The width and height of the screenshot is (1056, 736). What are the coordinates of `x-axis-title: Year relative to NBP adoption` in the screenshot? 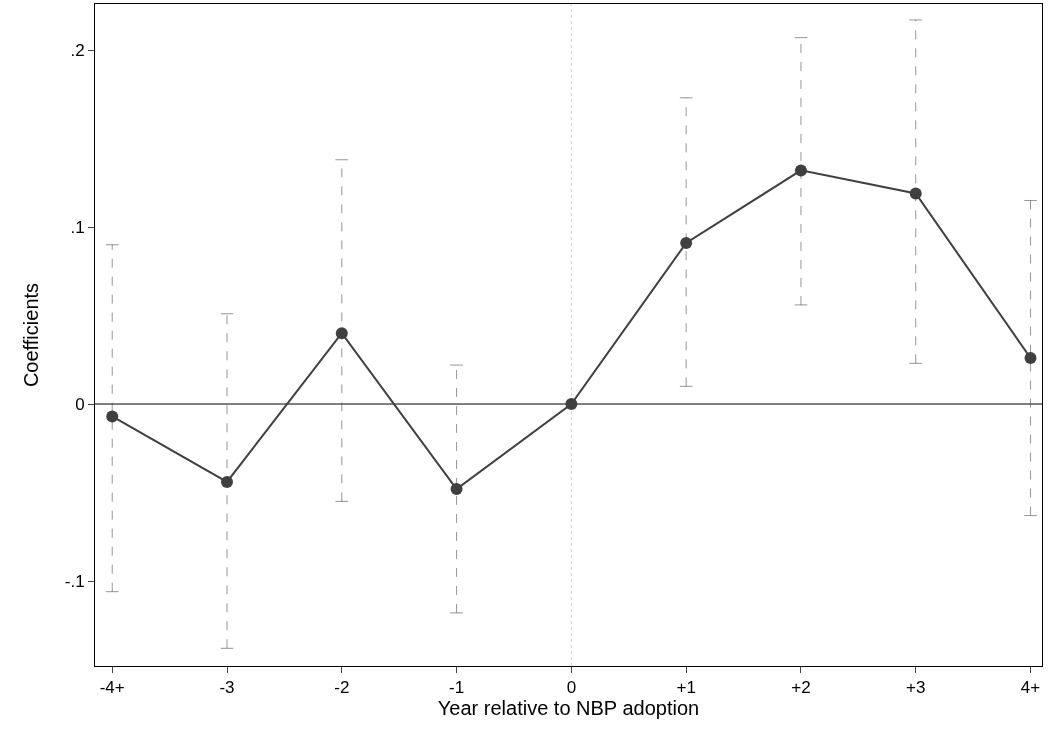 It's located at (568, 708).